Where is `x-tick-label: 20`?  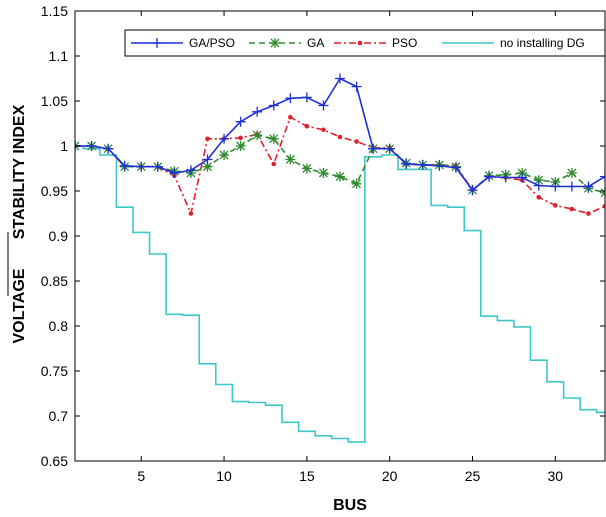
x-tick-label: 20 is located at coordinates (390, 476).